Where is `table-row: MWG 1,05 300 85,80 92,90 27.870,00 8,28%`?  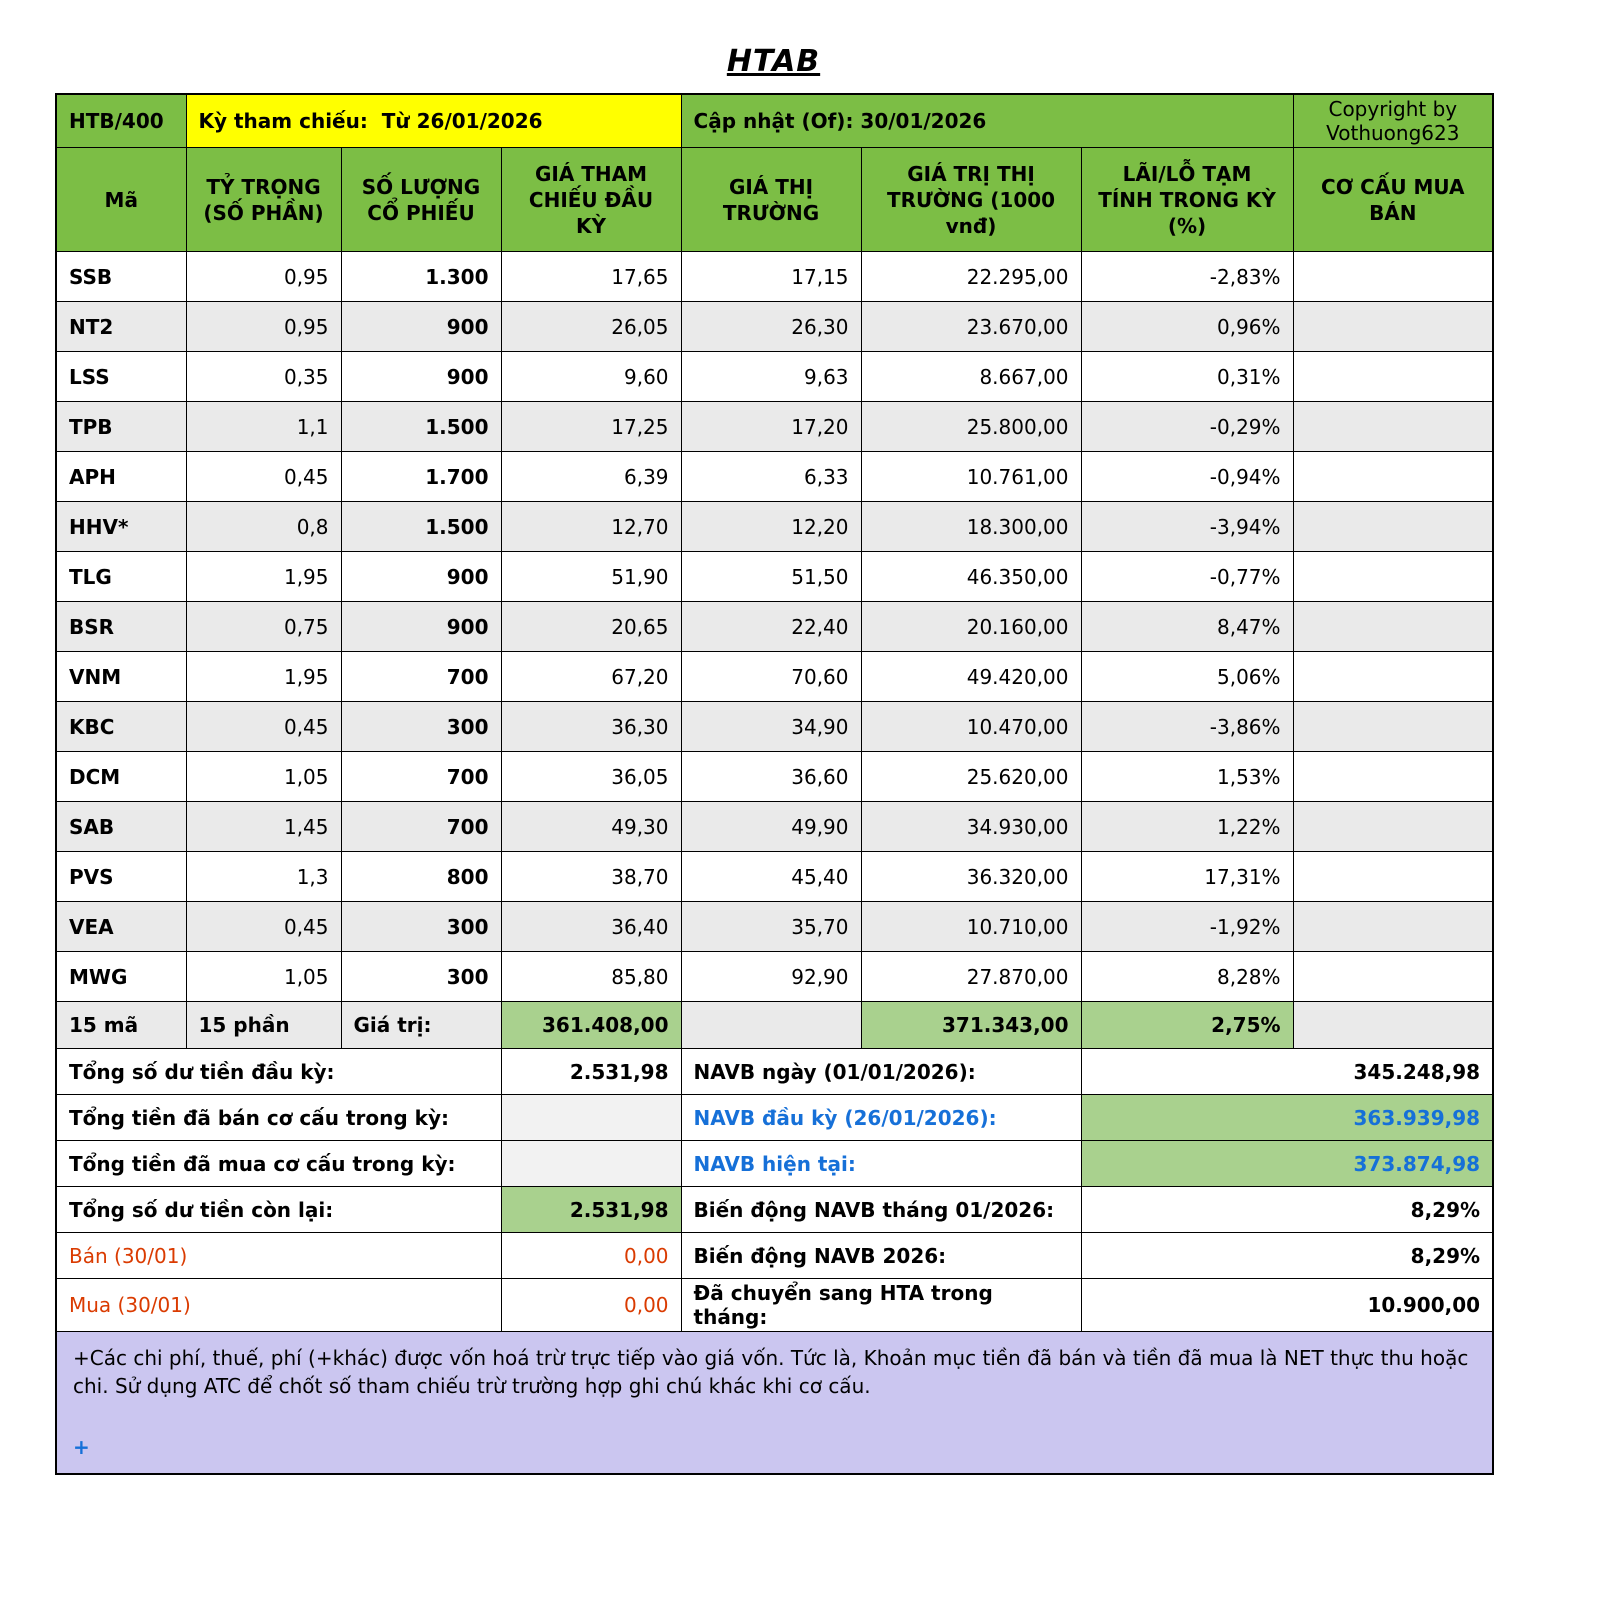
table-row: MWG 1,05 300 85,80 92,90 27.870,00 8,28% is located at coordinates (774, 976).